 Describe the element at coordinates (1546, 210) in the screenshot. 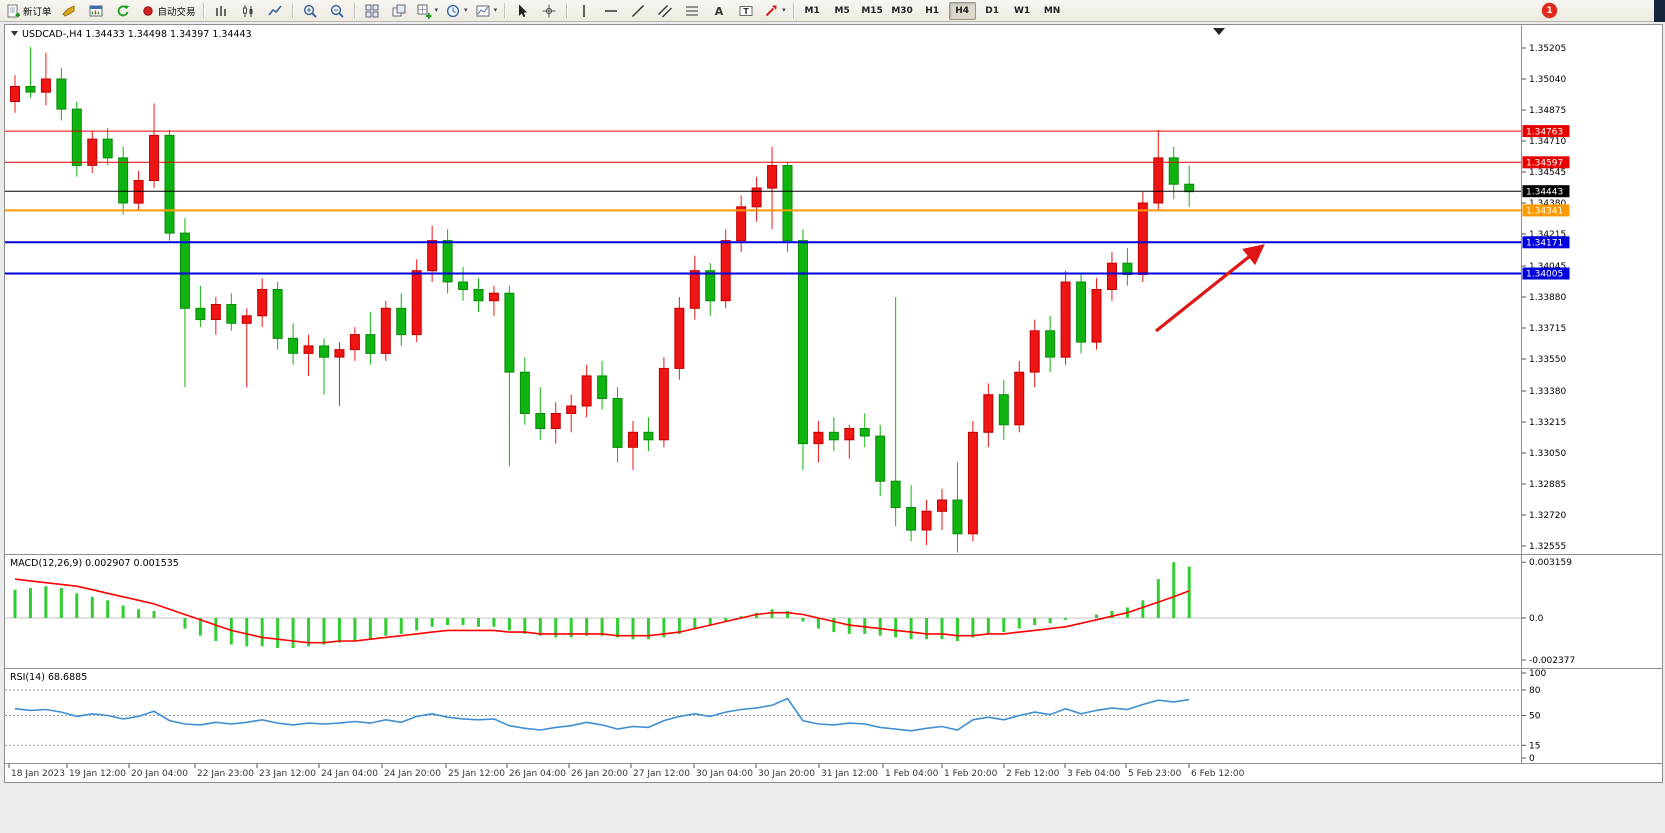

I see `price-line-label: 1.34341` at that location.